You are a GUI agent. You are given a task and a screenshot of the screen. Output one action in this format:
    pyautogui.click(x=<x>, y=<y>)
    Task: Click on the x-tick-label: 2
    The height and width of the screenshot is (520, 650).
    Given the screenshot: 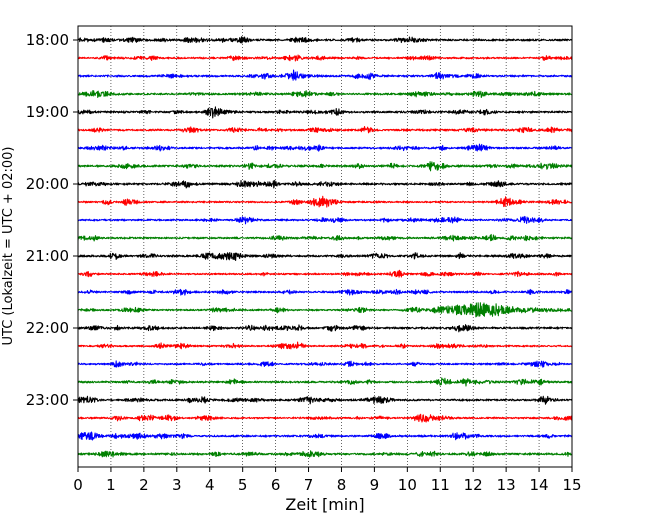 What is the action you would take?
    pyautogui.click(x=144, y=485)
    